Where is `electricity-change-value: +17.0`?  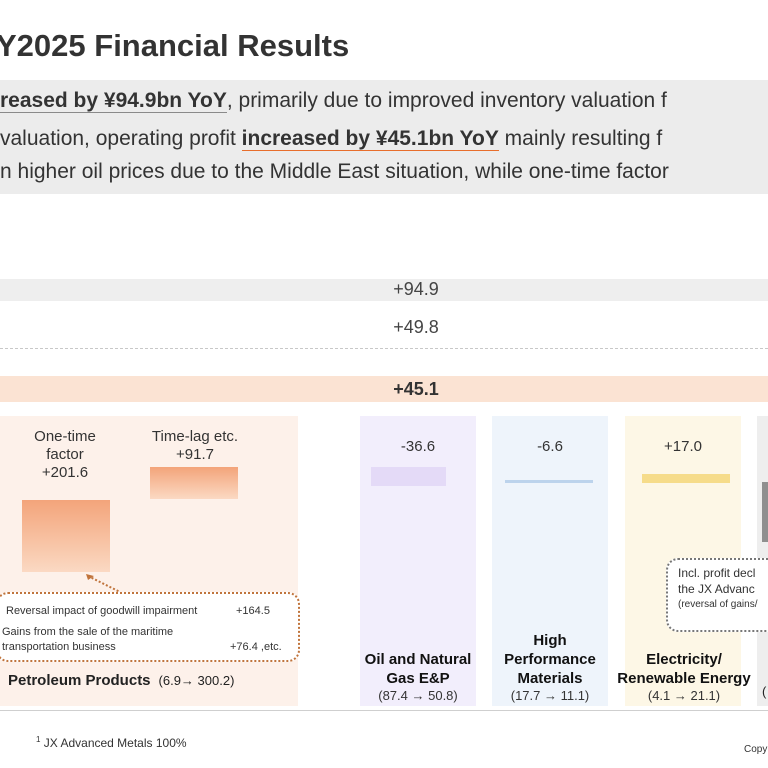
electricity-change-value: +17.0 is located at coordinates (683, 446).